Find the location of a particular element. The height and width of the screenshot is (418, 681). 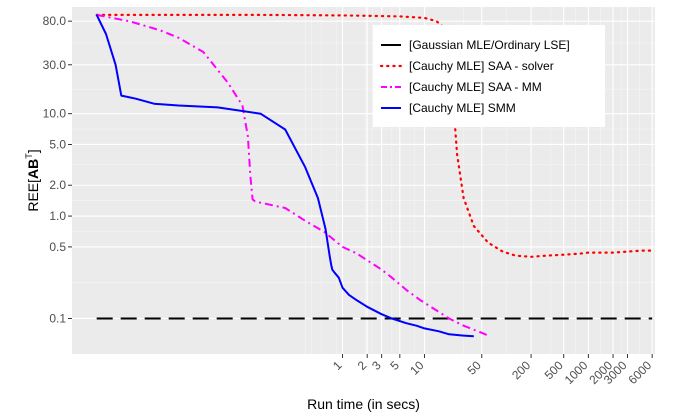

y-axis-title-bold: AB is located at coordinates (33, 169).